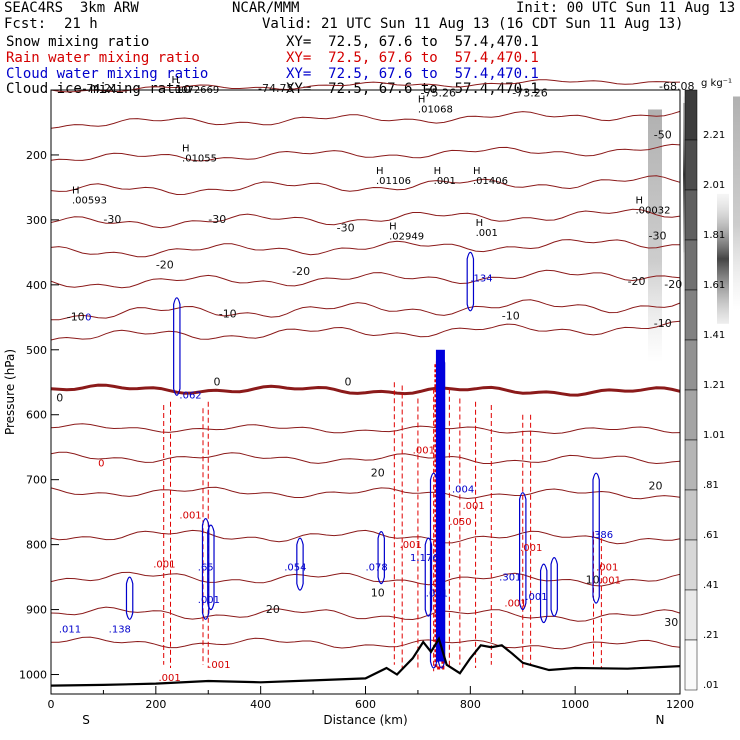 This screenshot has width=740, height=740. Describe the element at coordinates (51, 704) in the screenshot. I see `x-tick-label: 0` at that location.